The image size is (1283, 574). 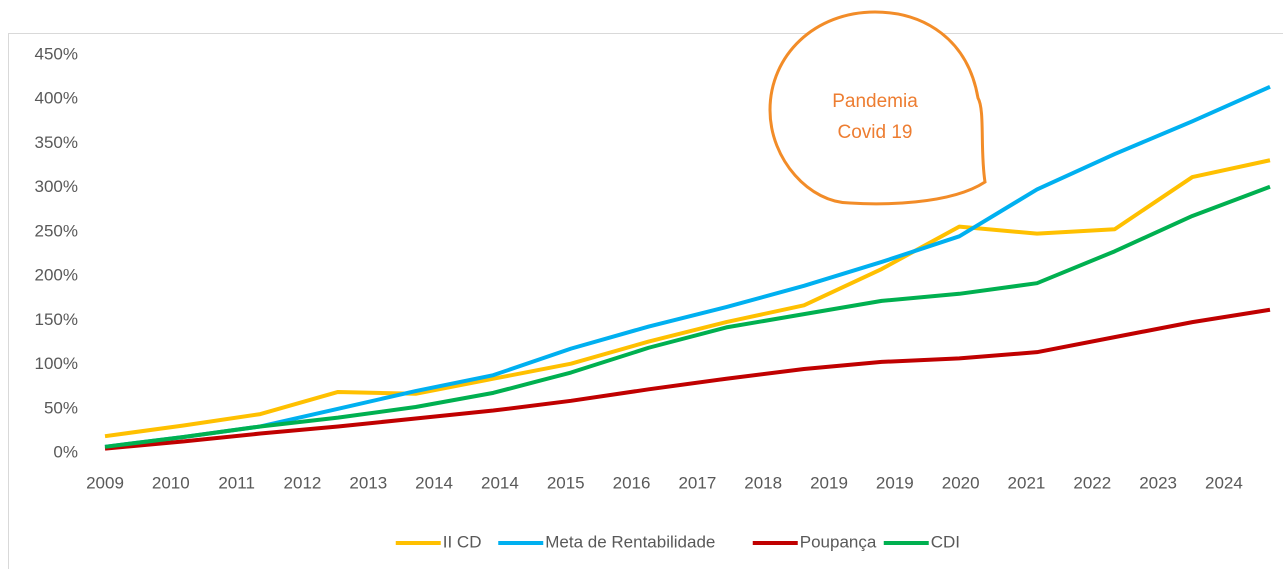 What do you see at coordinates (56, 275) in the screenshot?
I see `y-tick-label: 200%` at bounding box center [56, 275].